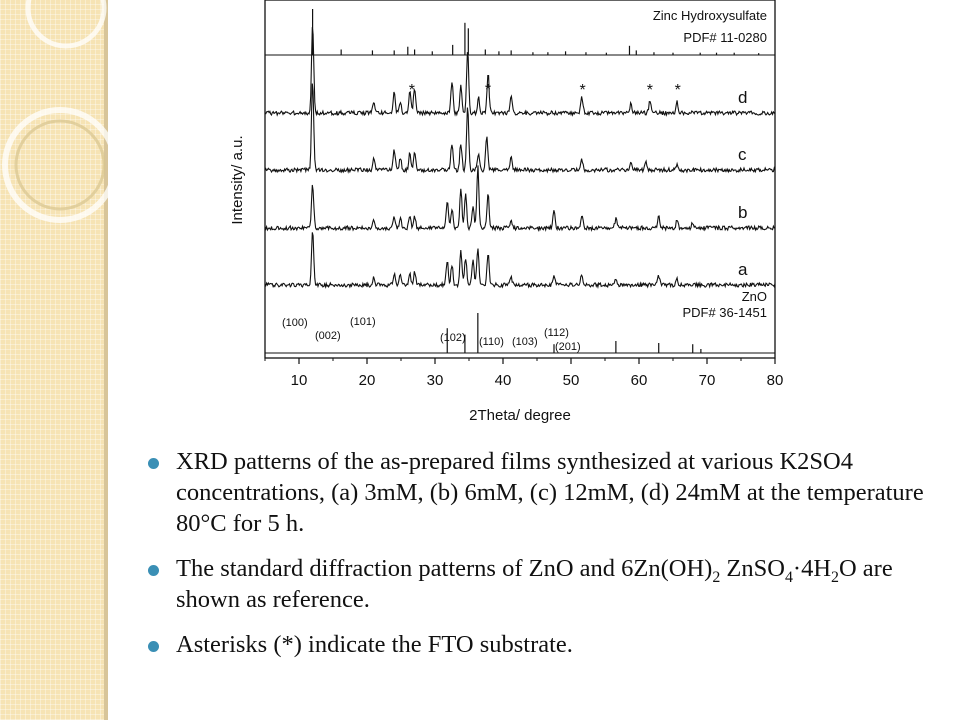 The image size is (960, 720). I want to click on pattern-line-b, so click(520, 199).